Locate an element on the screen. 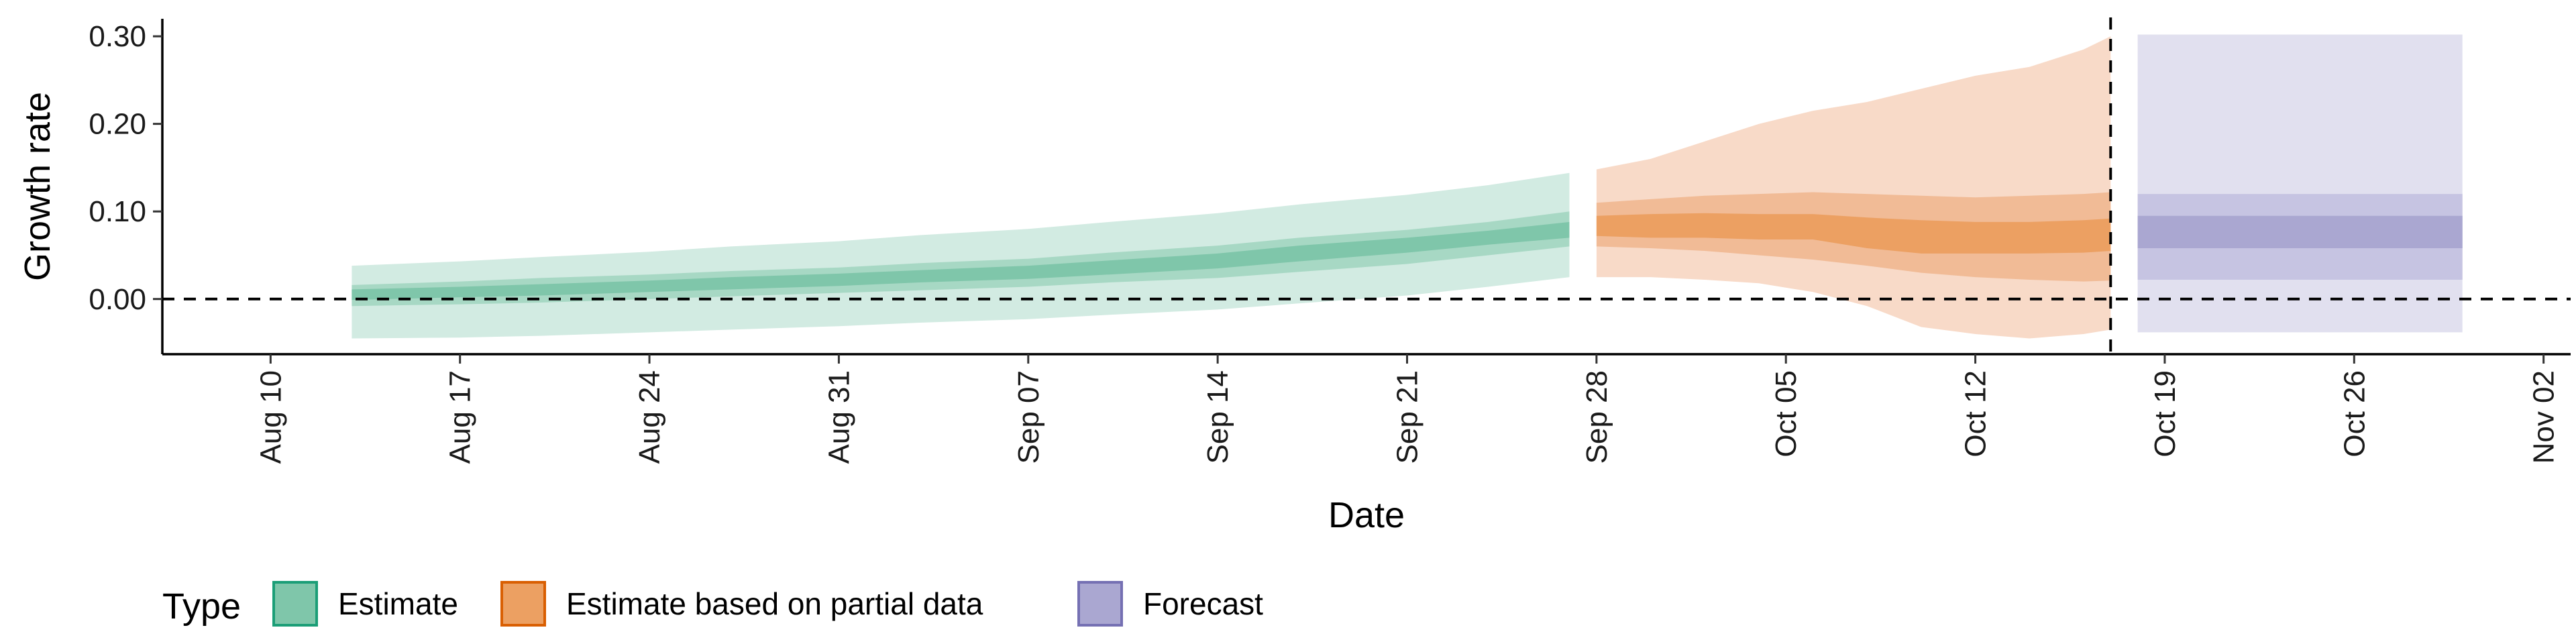  forecast-outer-interval-band is located at coordinates (2300, 183).